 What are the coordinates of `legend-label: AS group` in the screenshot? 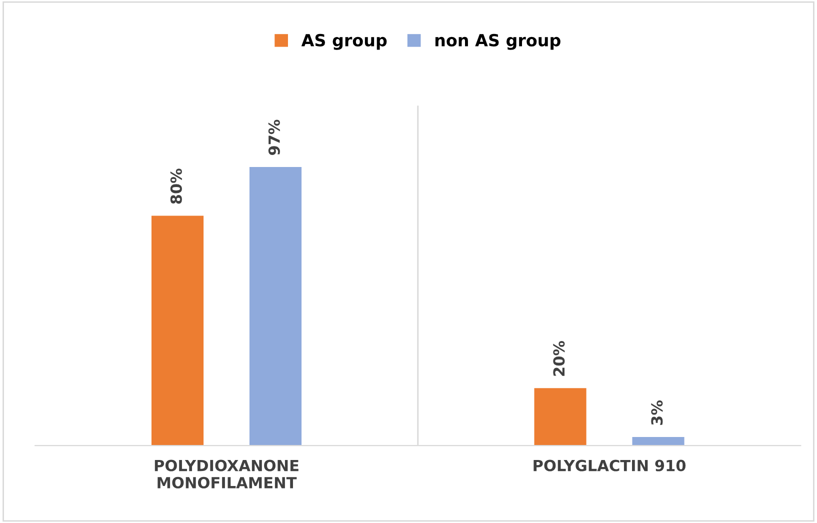 It's located at (344, 42).